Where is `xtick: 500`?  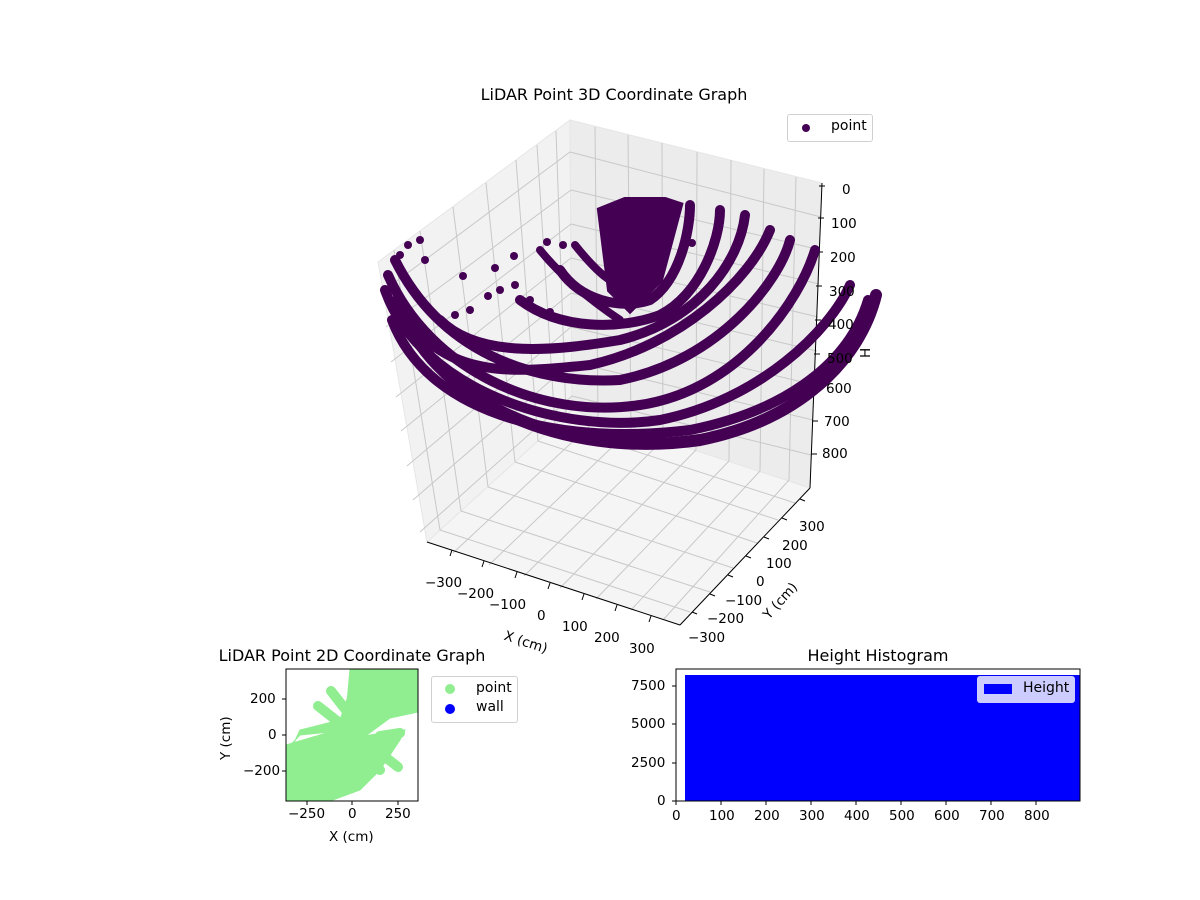 xtick: 500 is located at coordinates (902, 816).